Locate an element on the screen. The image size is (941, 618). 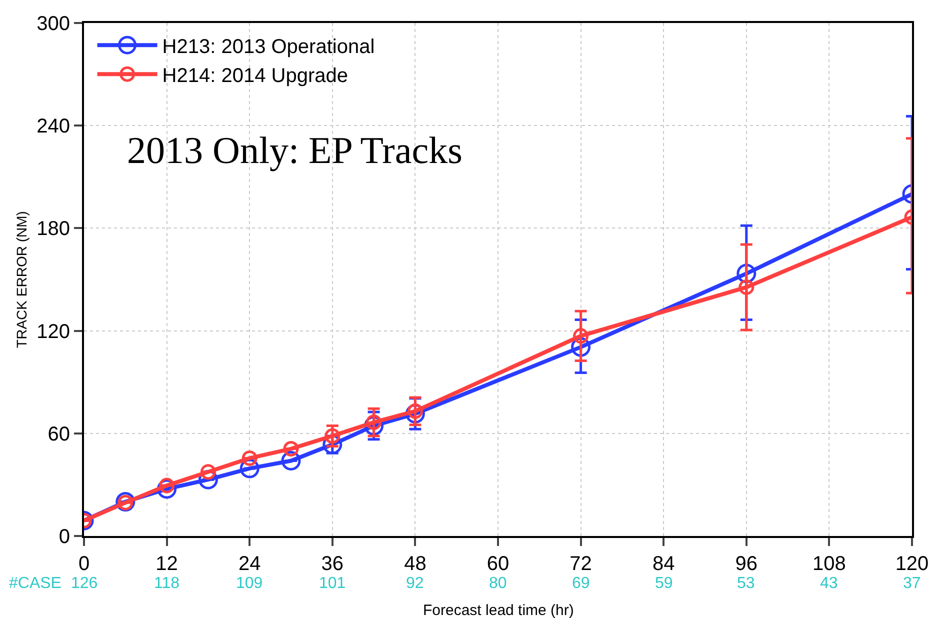
text: 80 is located at coordinates (498, 583).